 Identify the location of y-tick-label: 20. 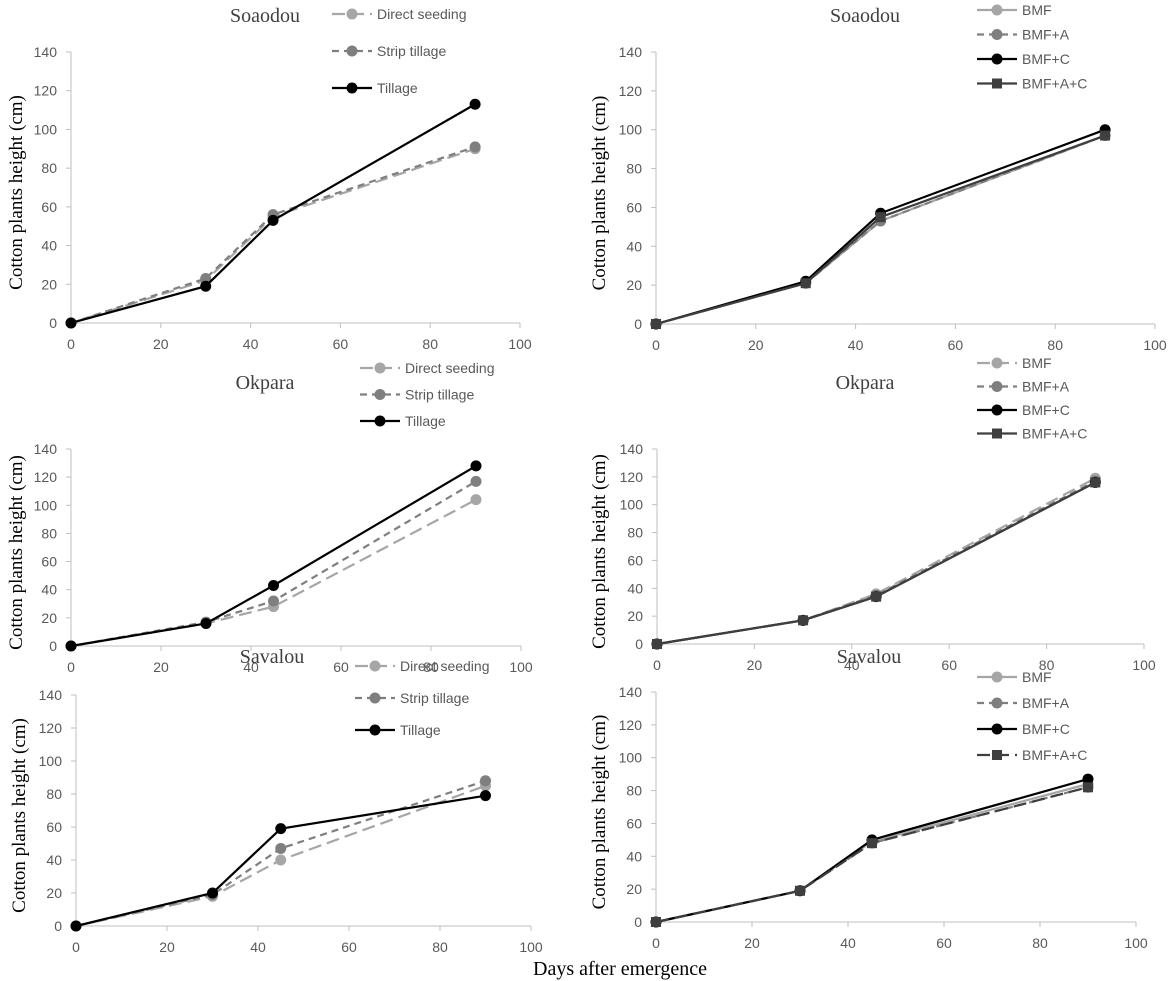
(635, 616).